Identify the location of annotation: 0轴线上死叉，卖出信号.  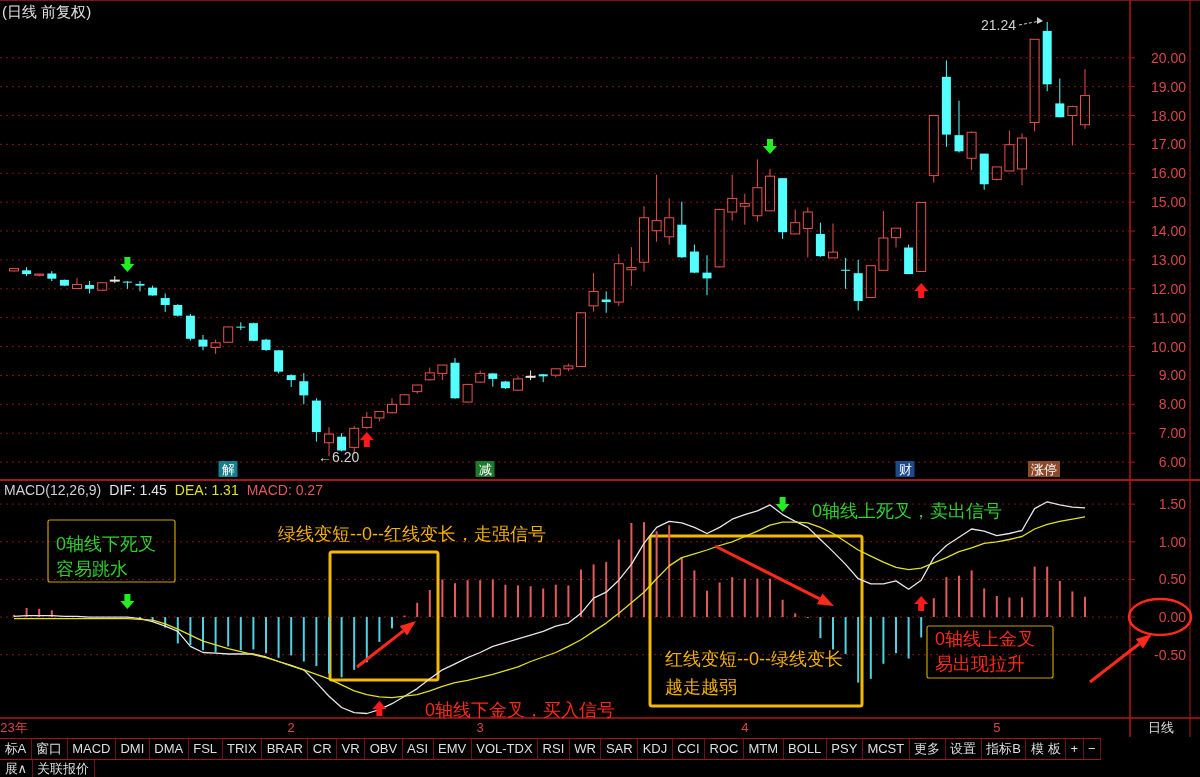
(907, 511).